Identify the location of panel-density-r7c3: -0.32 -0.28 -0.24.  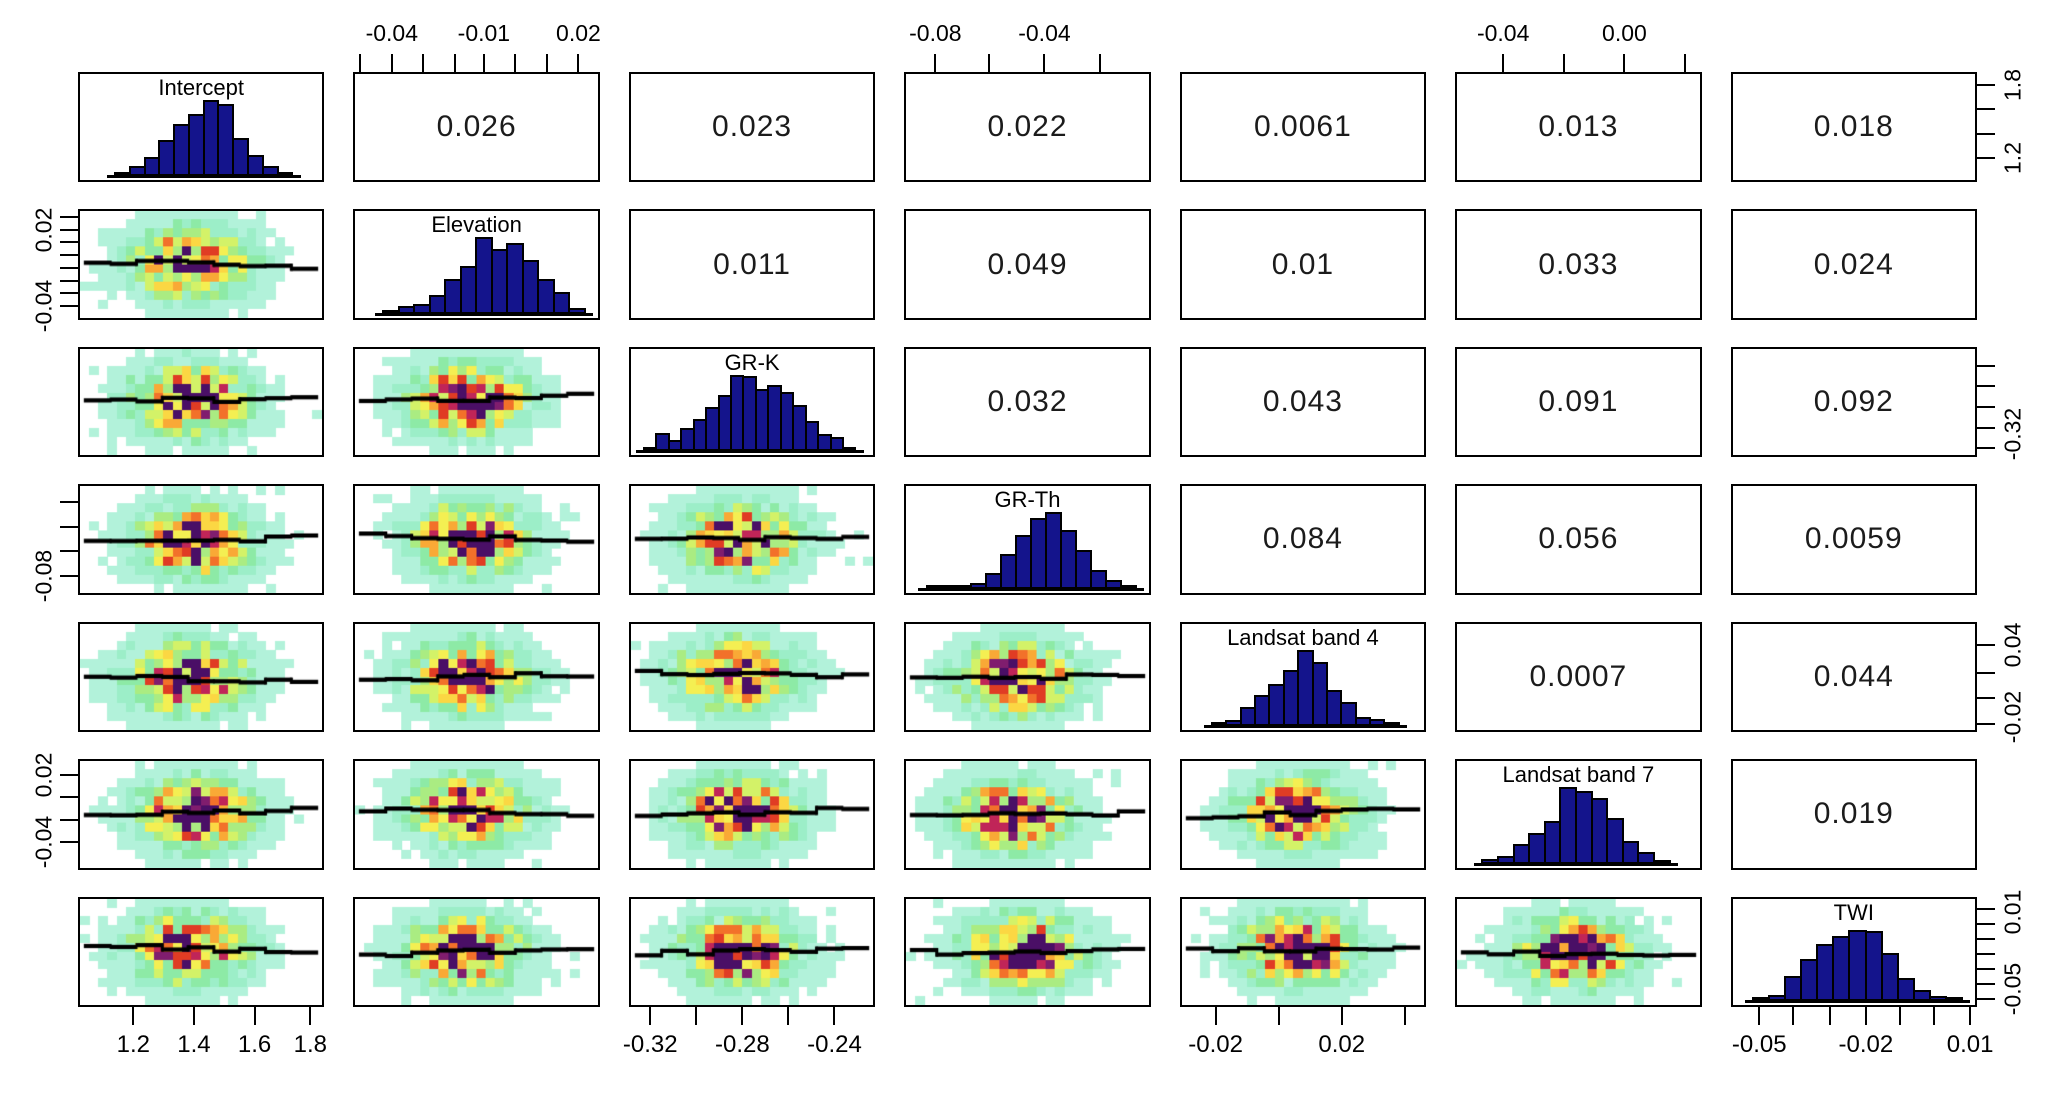
(749, 977).